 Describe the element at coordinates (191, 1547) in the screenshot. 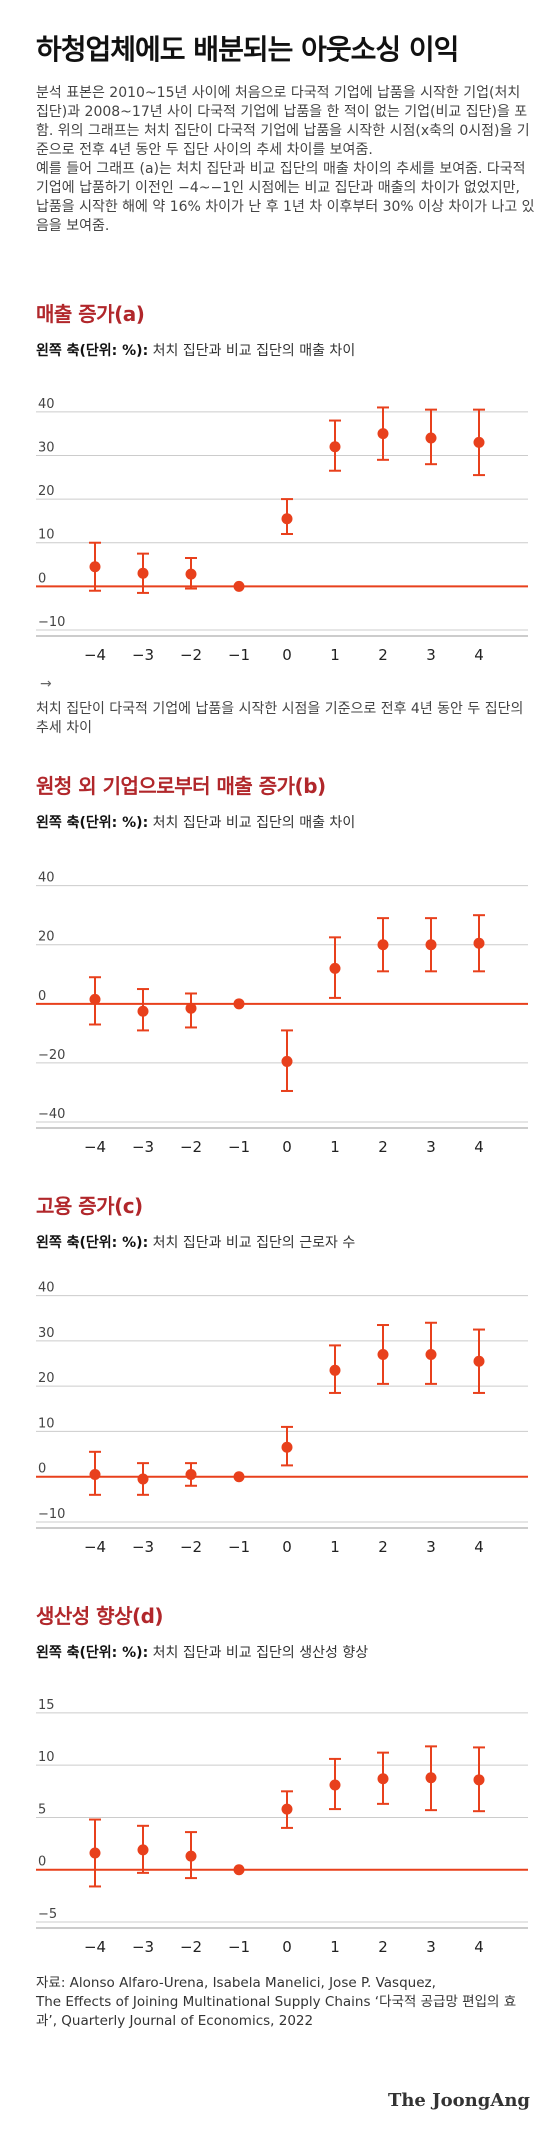

I see `chart-c-xtick-label: −2` at that location.